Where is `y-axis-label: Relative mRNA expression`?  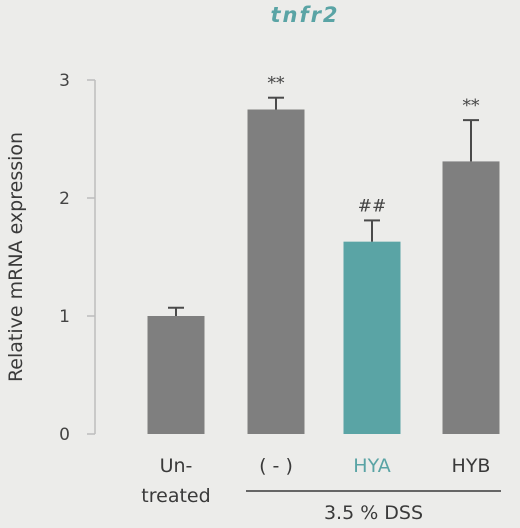 y-axis-label: Relative mRNA expression is located at coordinates (16, 257).